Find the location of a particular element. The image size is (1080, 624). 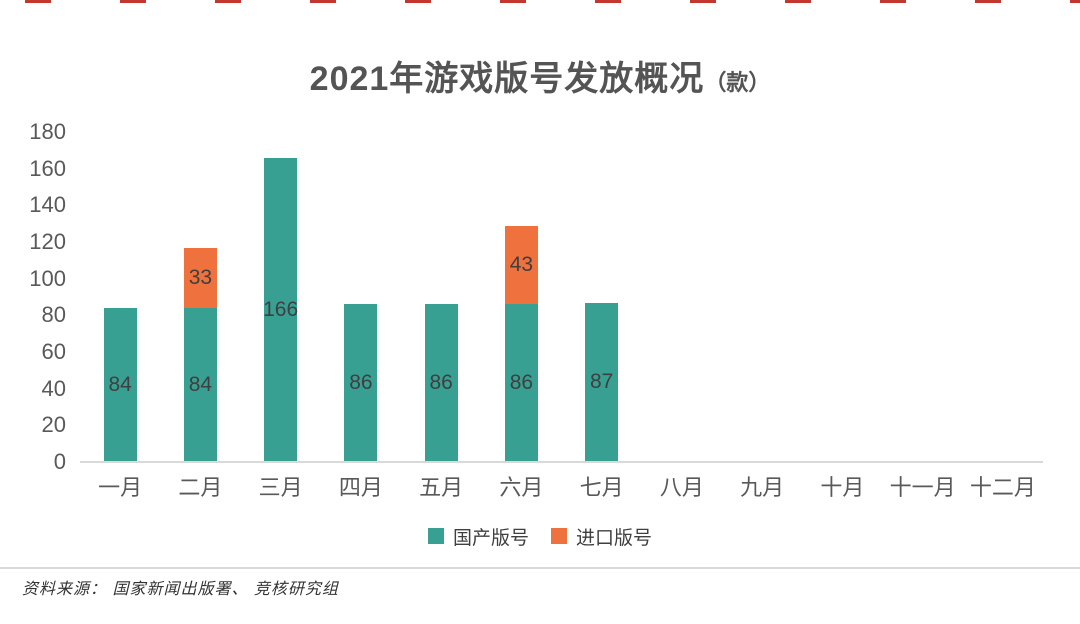

x-axis-label: 十二月 is located at coordinates (1002, 487).